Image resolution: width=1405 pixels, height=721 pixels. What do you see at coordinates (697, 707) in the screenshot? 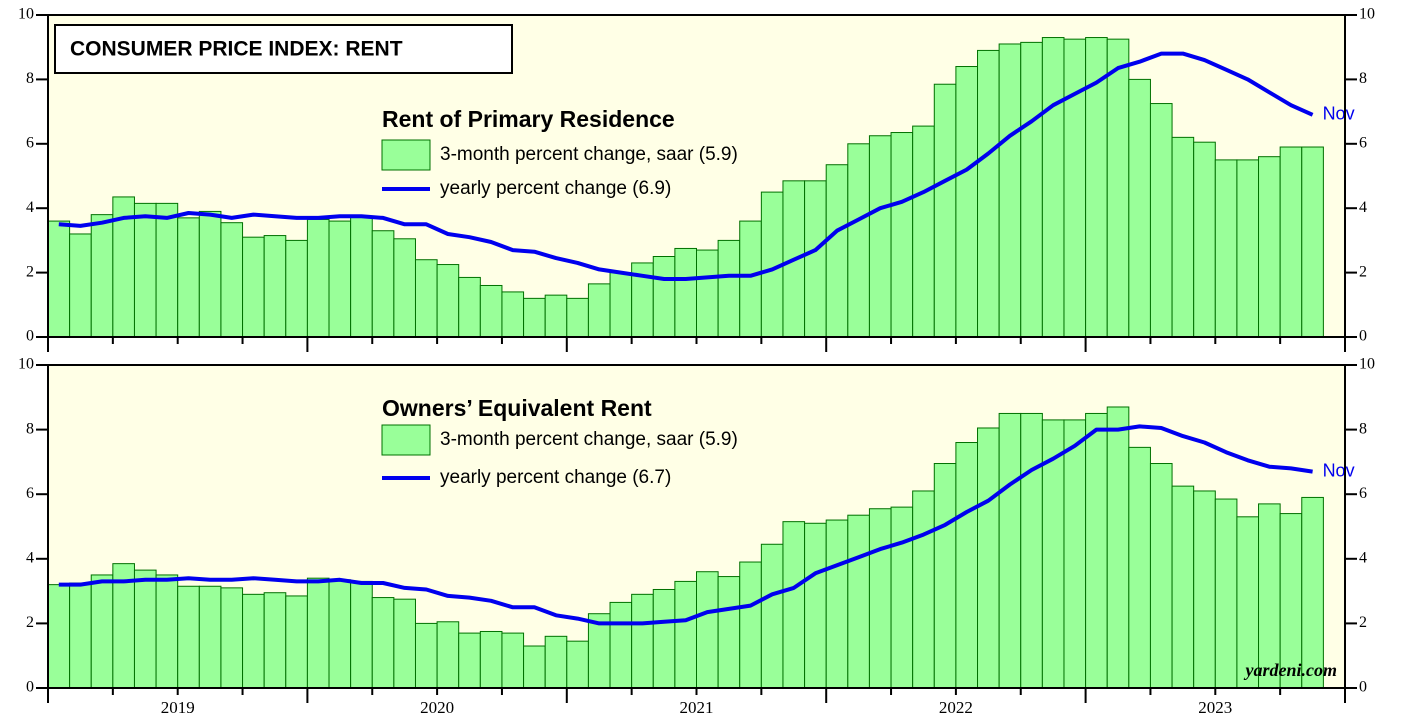
I see `x-tick-label: 2021` at bounding box center [697, 707].